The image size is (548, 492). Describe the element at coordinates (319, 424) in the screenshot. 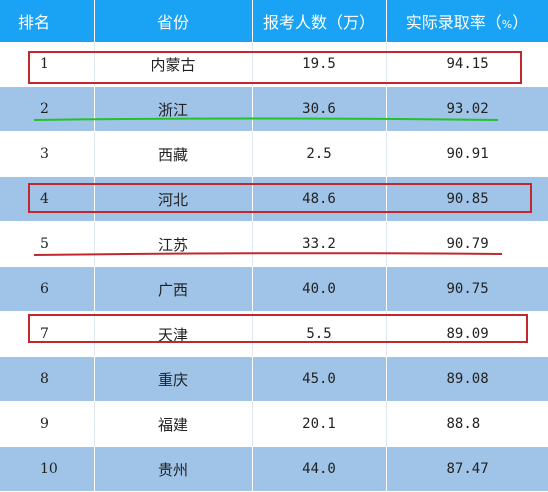

I see `cell-applicants: 20.1` at that location.